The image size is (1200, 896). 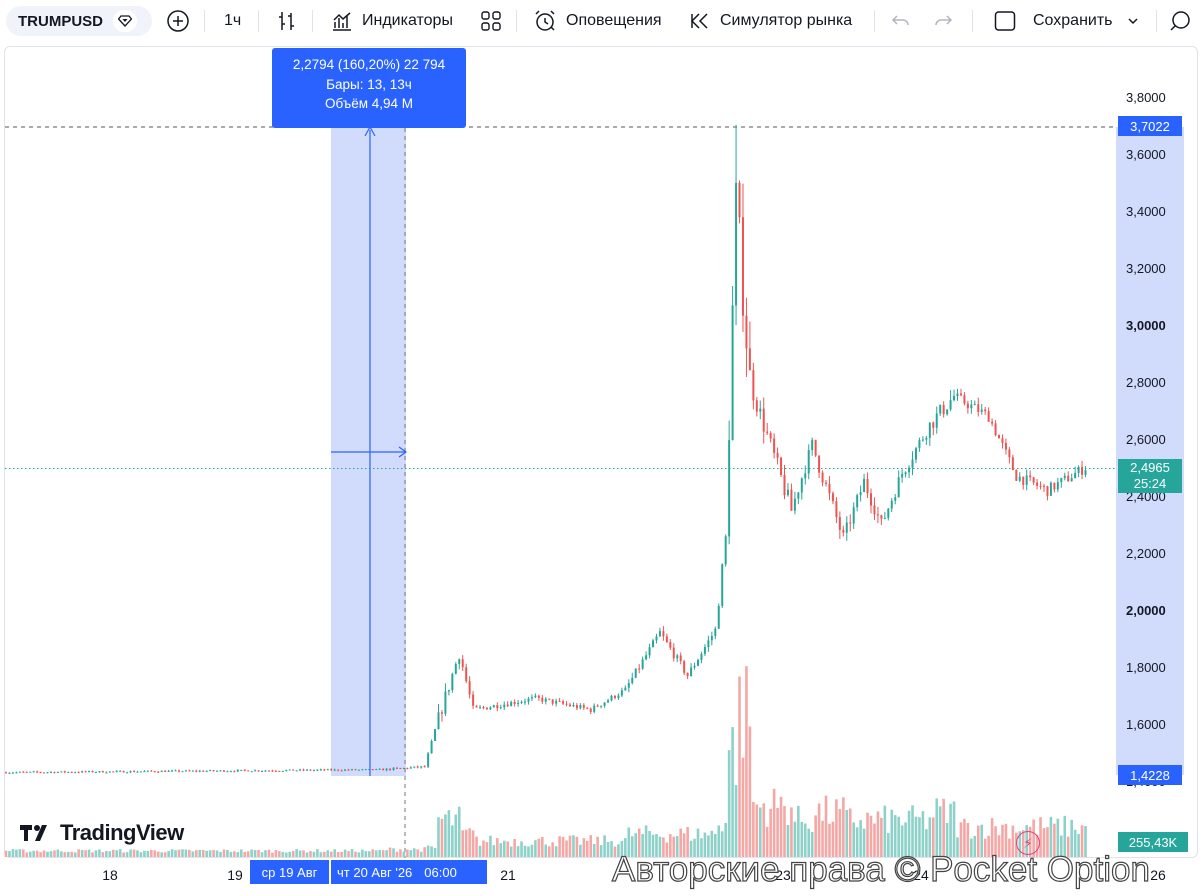 I want to click on alerts-button: Оповещения, so click(x=597, y=21).